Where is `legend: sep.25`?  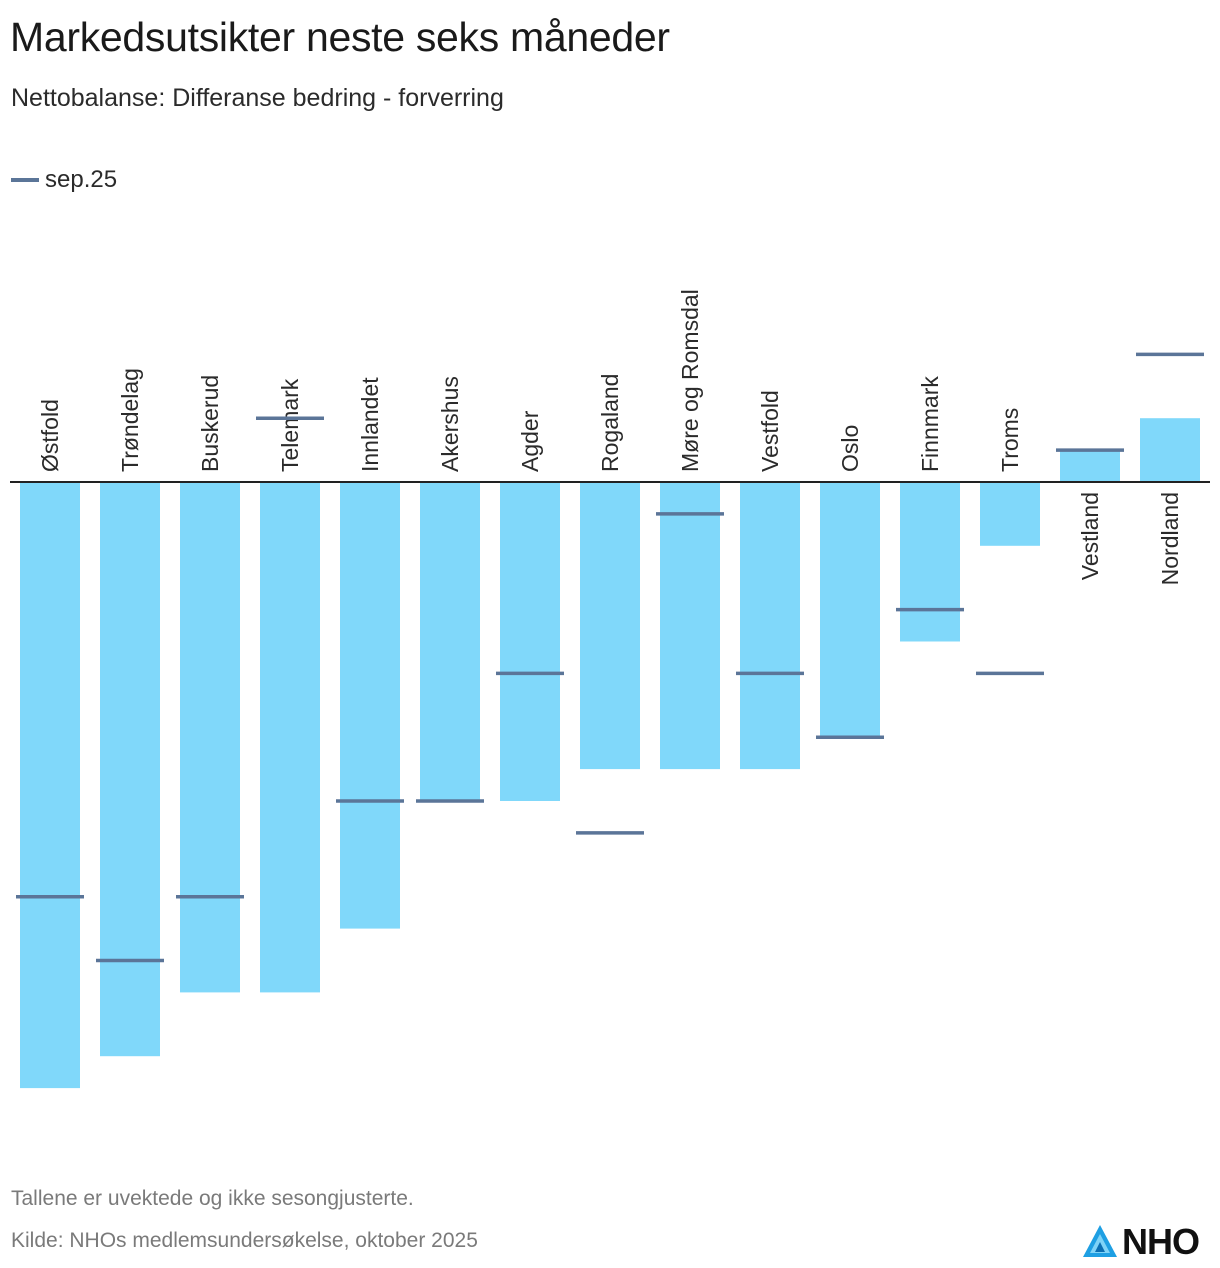 legend: sep.25 is located at coordinates (64, 180).